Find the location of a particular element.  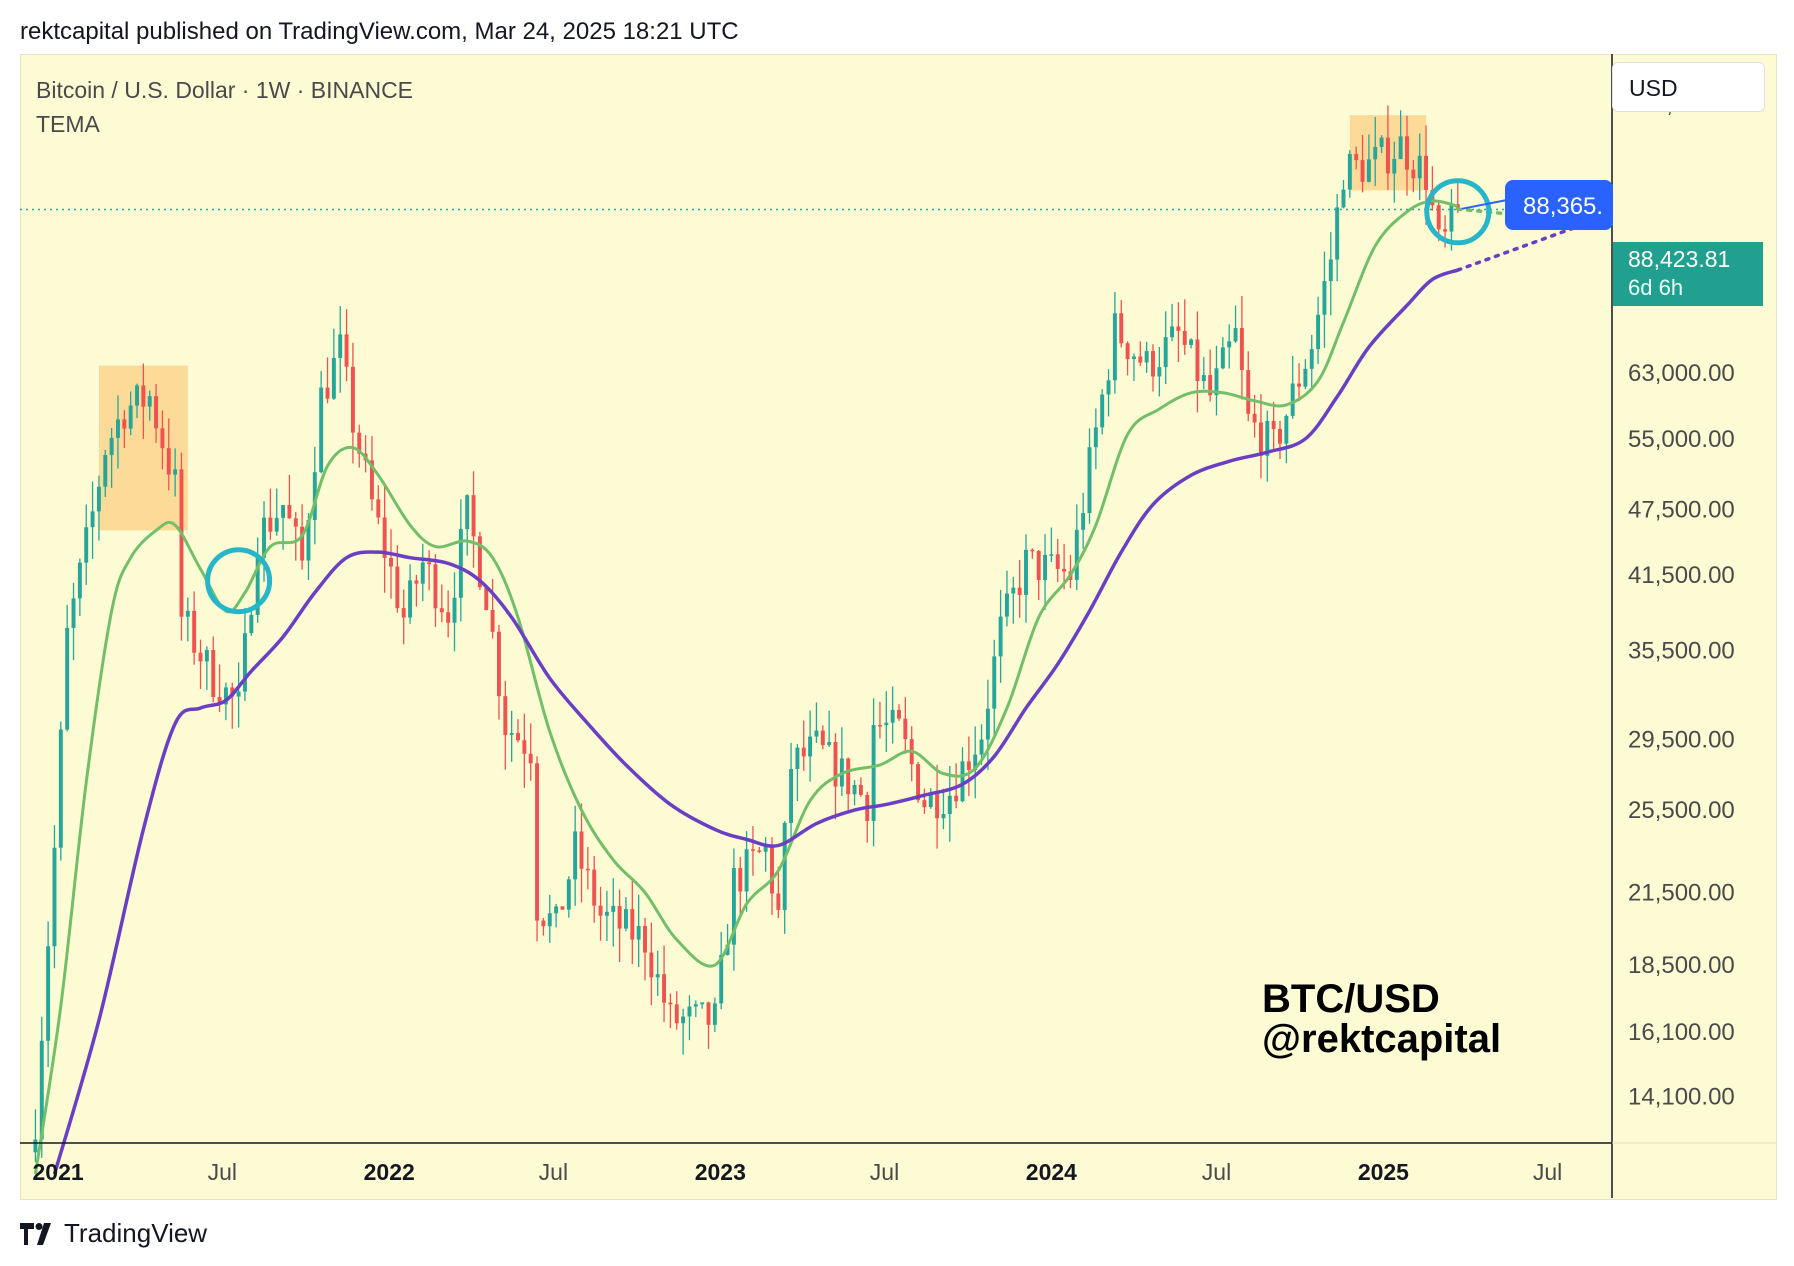

currency-button: USD is located at coordinates (1688, 87).